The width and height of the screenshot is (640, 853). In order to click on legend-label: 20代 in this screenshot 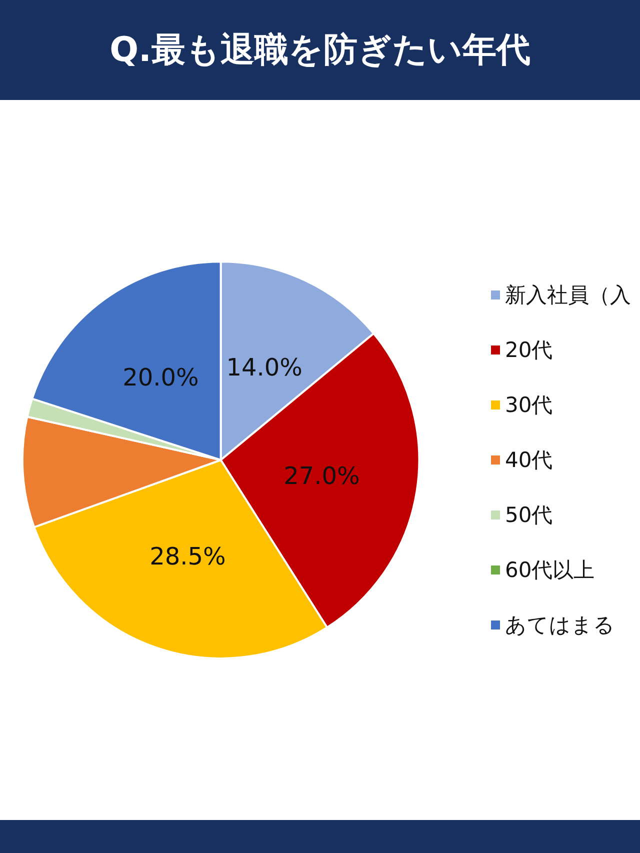, I will do `click(529, 350)`.